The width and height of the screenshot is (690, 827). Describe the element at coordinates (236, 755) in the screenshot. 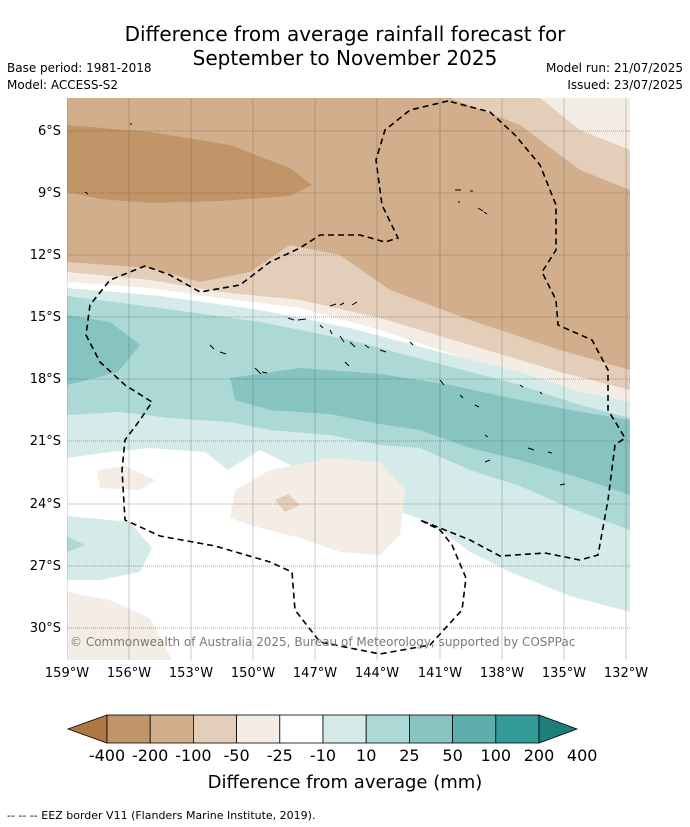

I see `colorbar-label: -50` at that location.